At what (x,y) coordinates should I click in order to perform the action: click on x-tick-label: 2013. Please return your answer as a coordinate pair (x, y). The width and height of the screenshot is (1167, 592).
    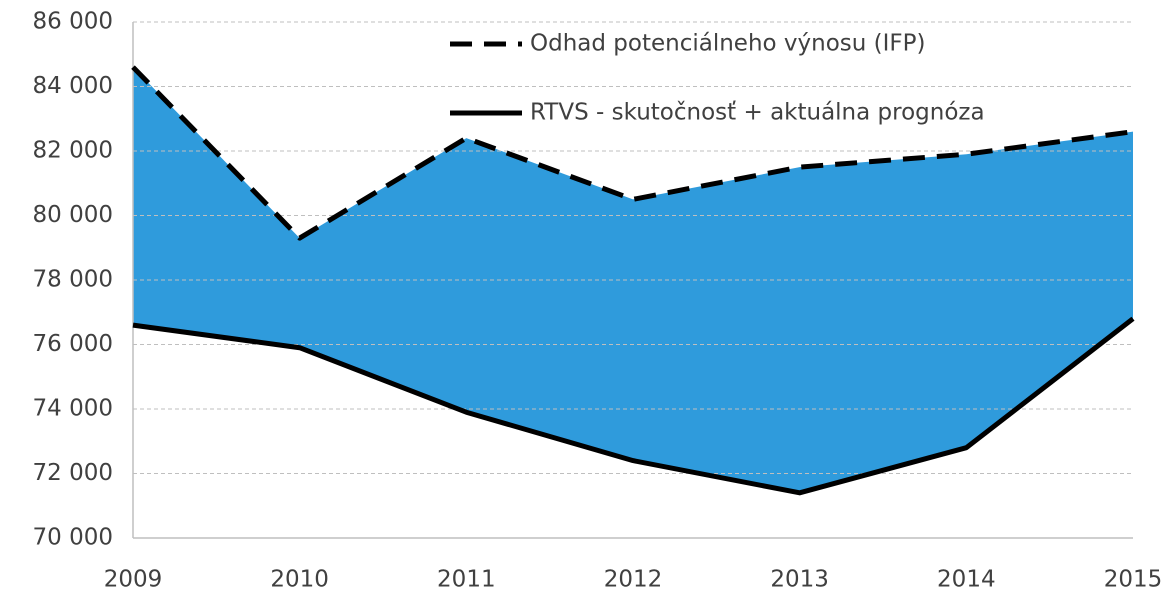
    Looking at the image, I should click on (799, 579).